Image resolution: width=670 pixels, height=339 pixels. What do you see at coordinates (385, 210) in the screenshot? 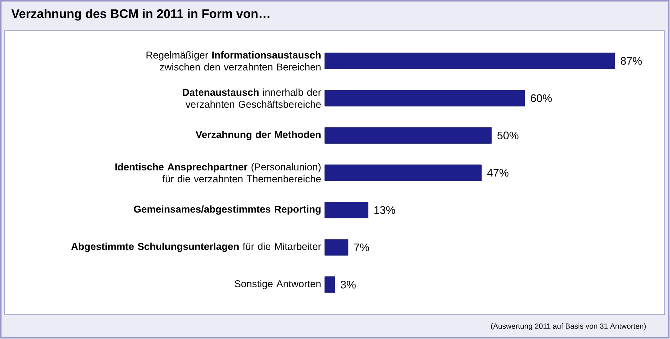
I see `data-label: 13%` at bounding box center [385, 210].